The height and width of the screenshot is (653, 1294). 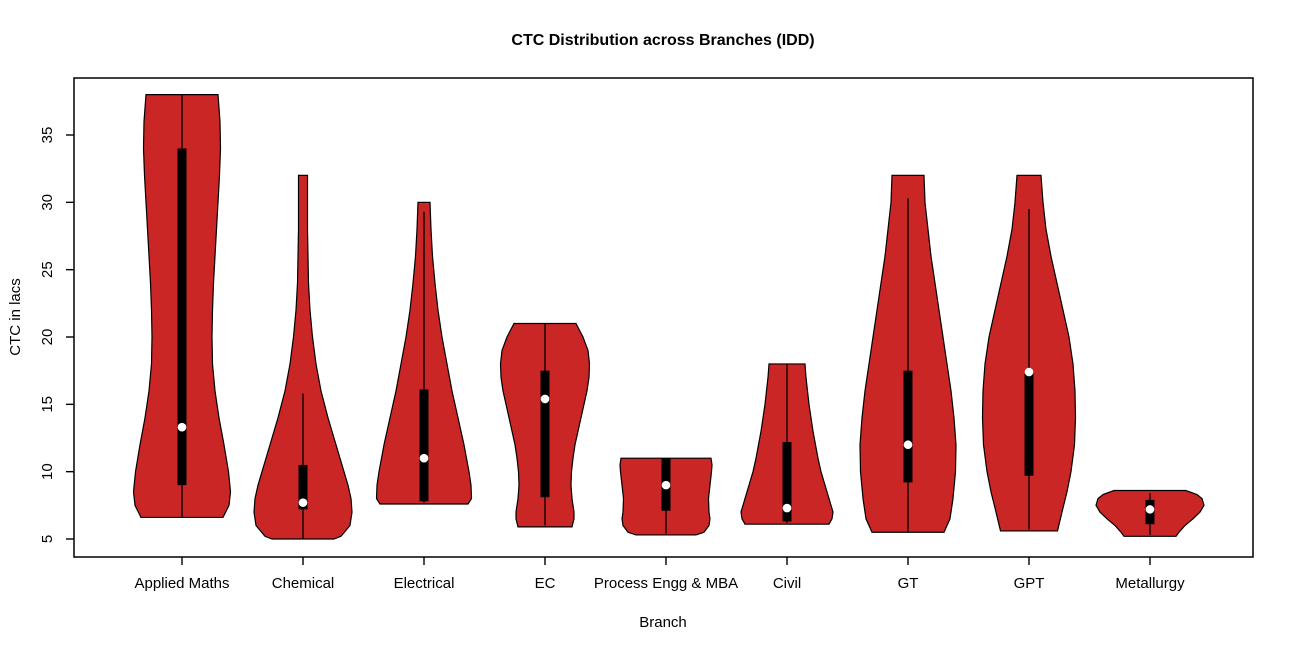 I want to click on violin-group-chemical, so click(x=303, y=357).